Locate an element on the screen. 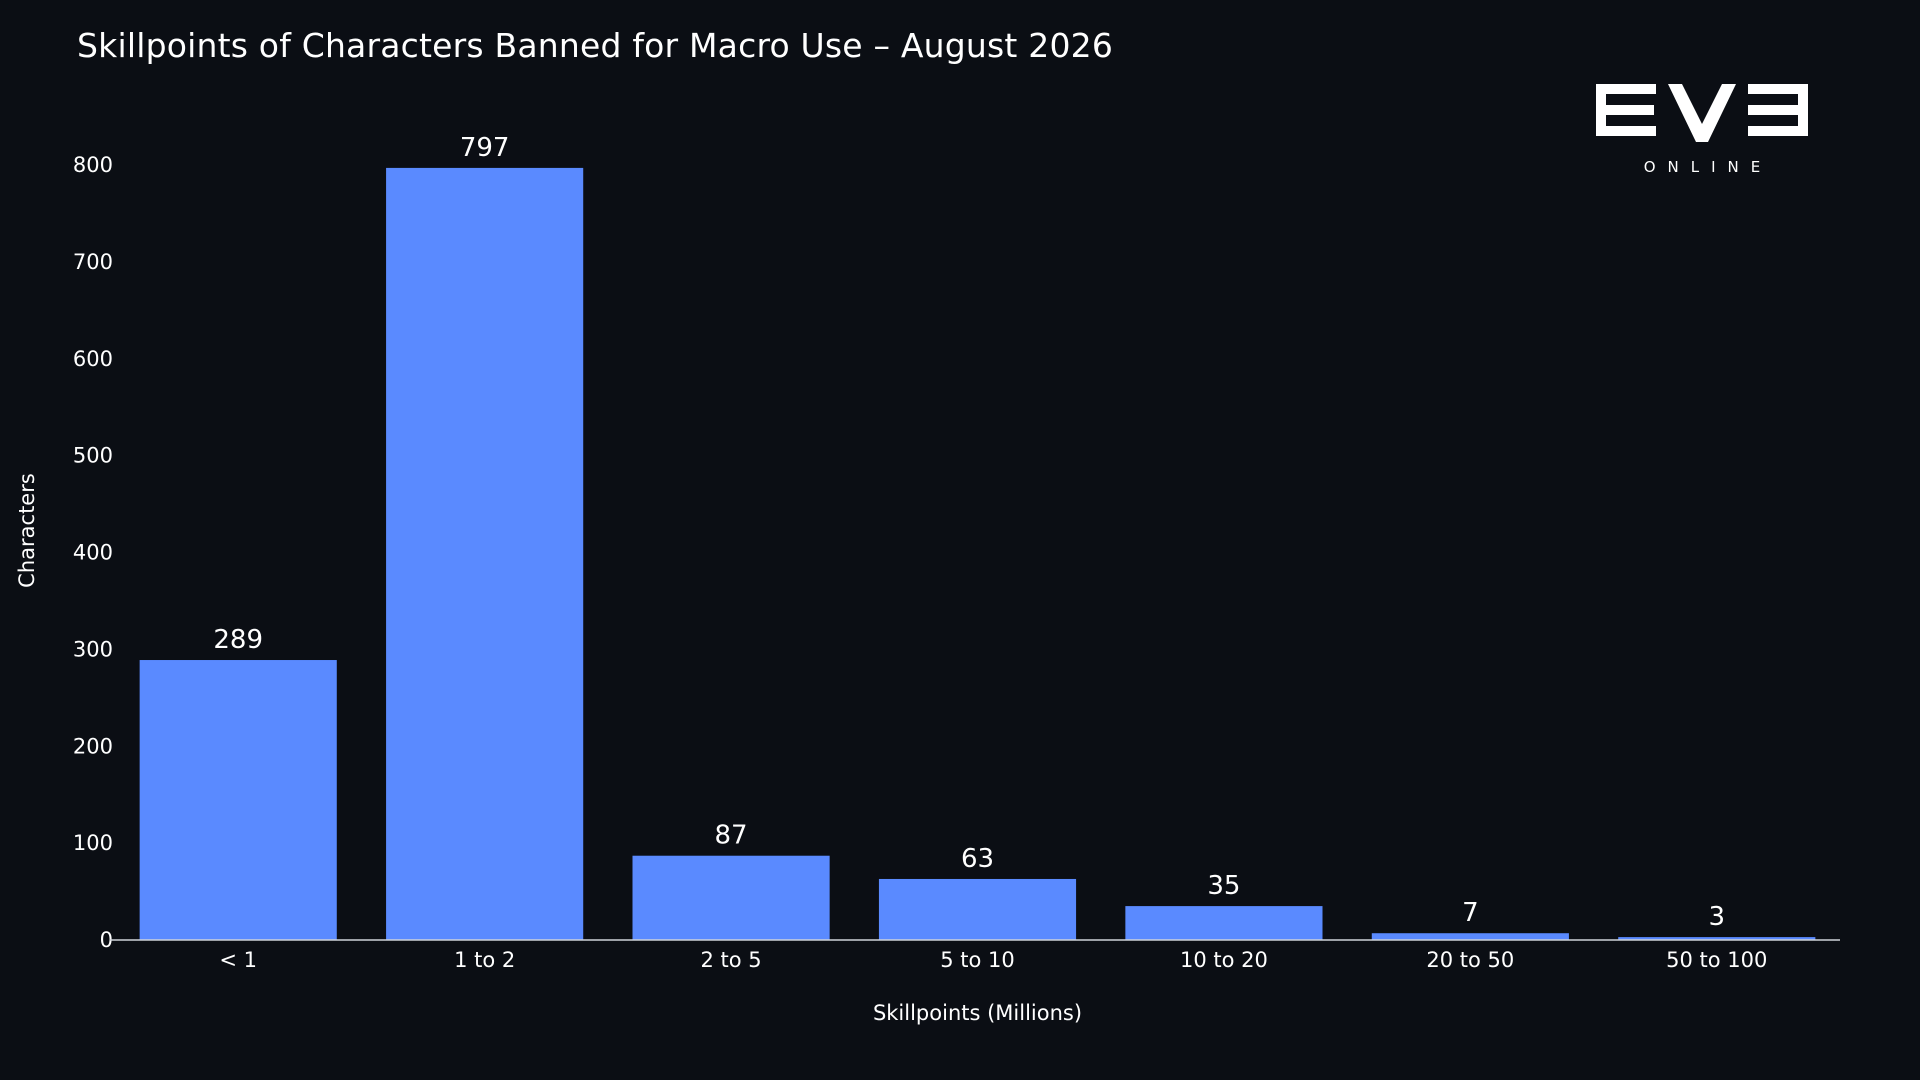 The width and height of the screenshot is (1920, 1080). data-label-6: 3 is located at coordinates (1717, 917).